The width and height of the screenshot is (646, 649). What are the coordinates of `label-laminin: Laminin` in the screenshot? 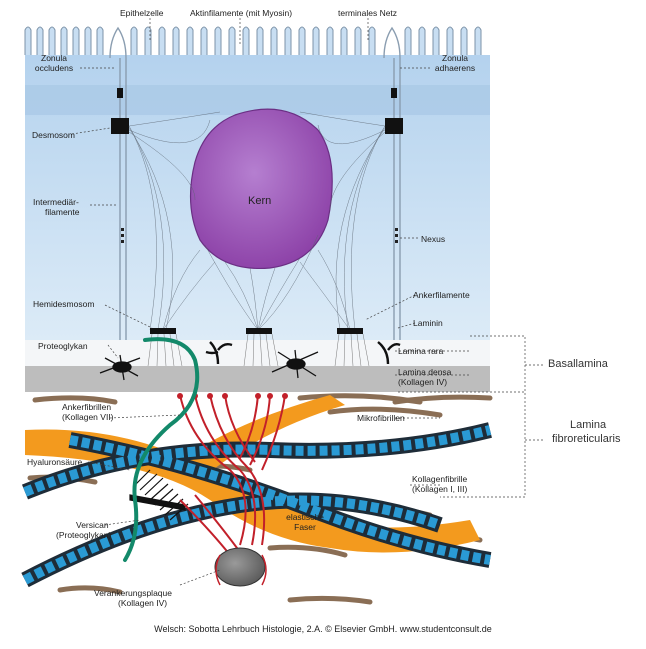 It's located at (428, 323).